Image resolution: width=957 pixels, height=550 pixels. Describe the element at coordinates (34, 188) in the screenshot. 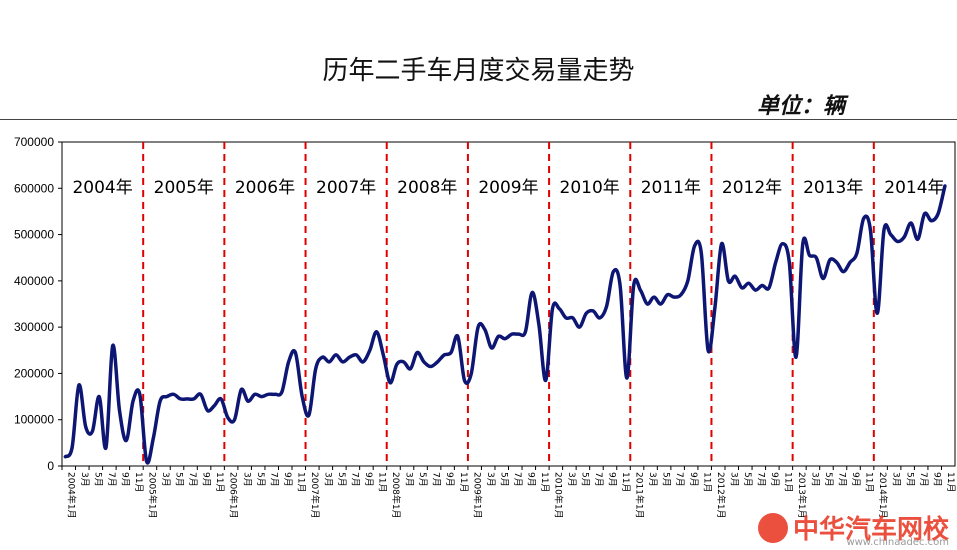

I see `y-tick-label: 600000` at that location.